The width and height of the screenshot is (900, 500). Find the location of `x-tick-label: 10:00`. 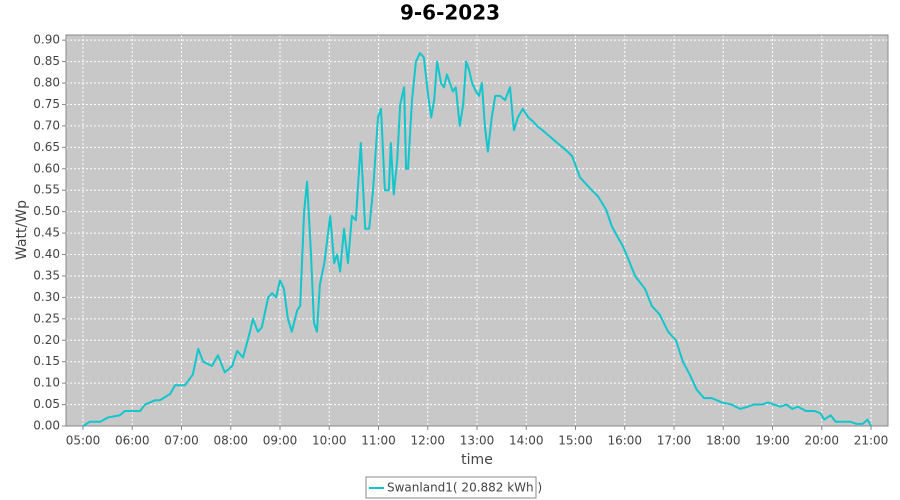

x-tick-label: 10:00 is located at coordinates (329, 441).